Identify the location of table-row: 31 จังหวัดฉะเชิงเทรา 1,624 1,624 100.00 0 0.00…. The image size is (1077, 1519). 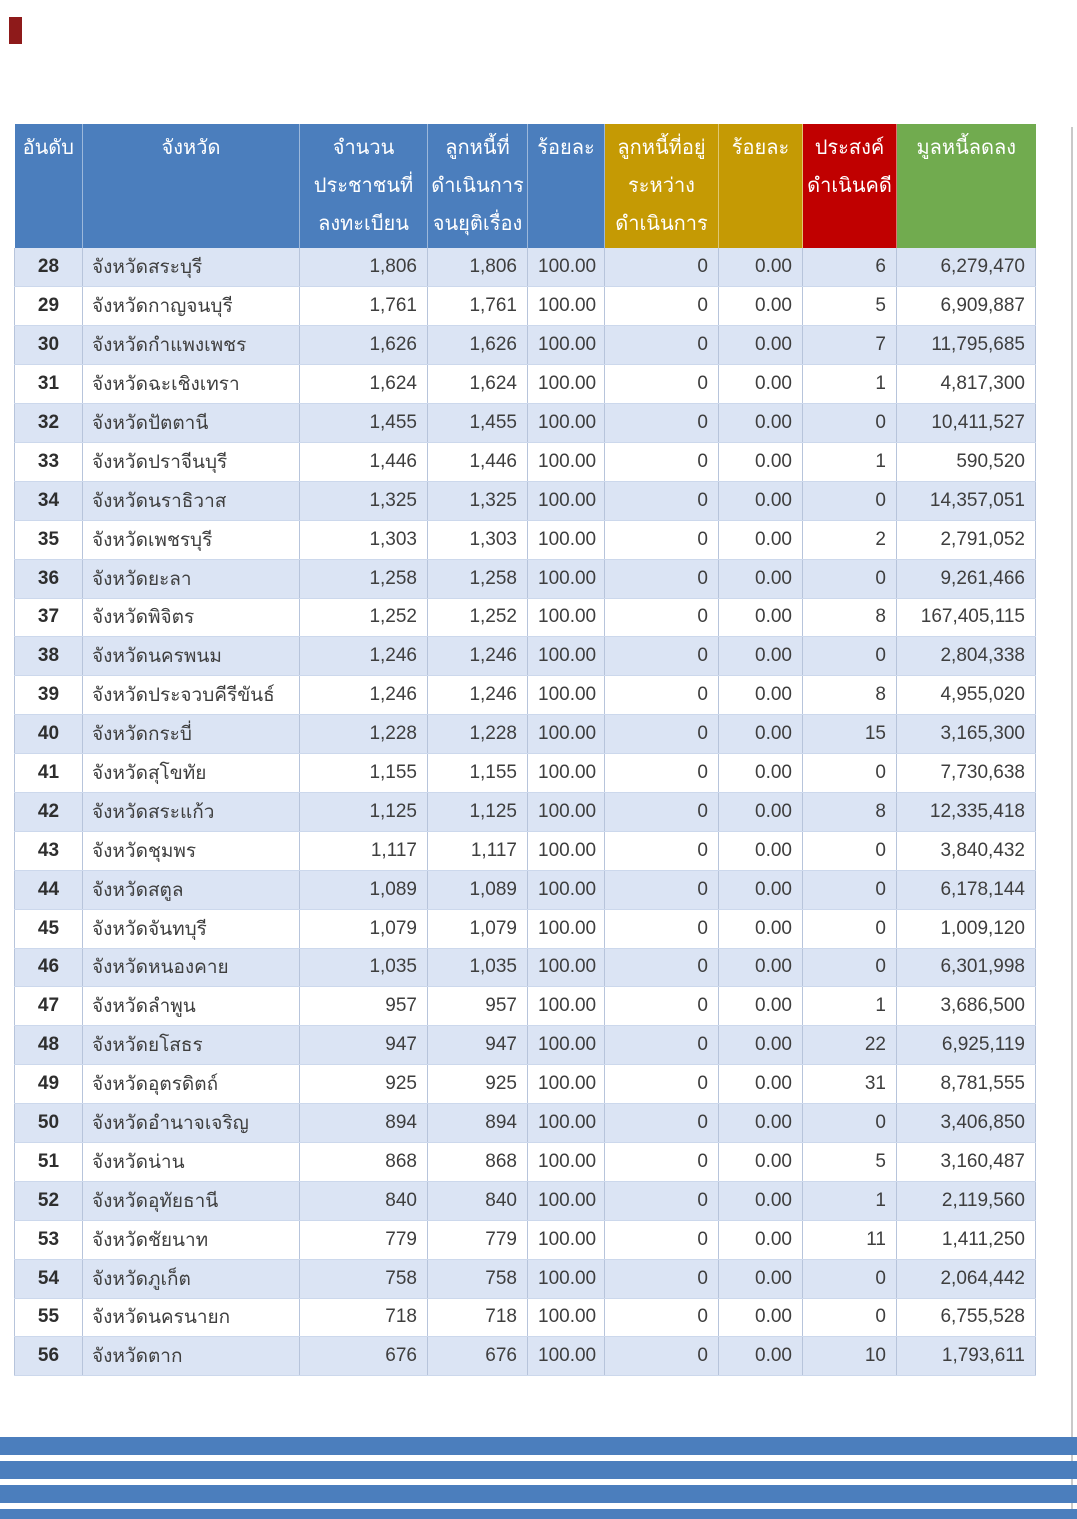
(525, 384).